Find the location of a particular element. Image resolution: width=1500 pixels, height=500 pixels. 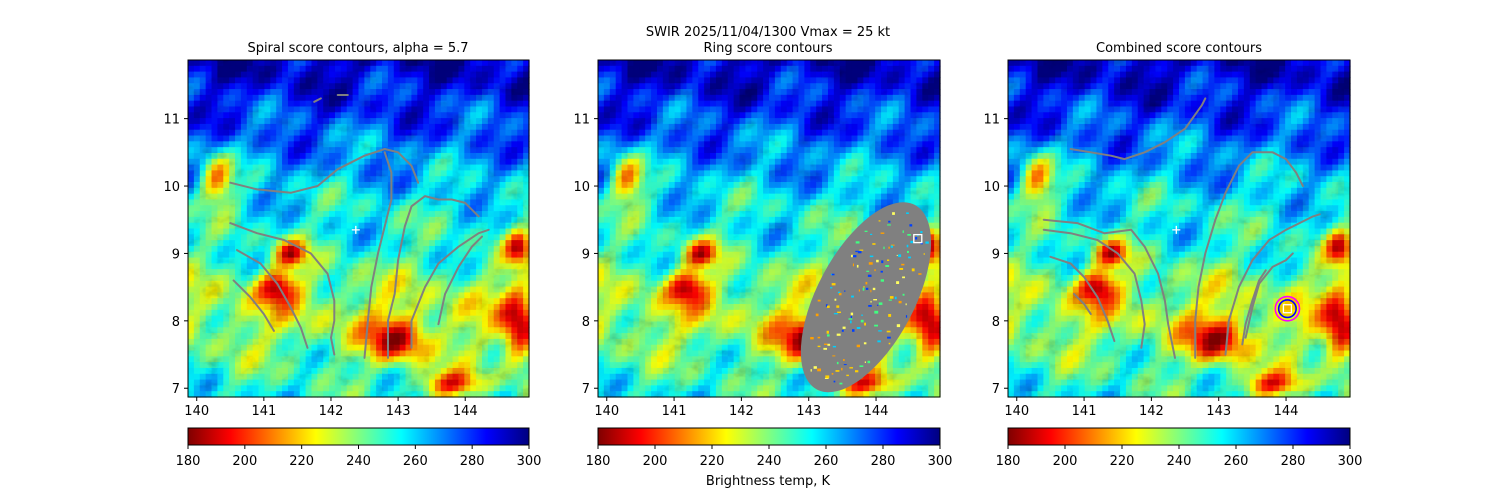

y-tick-label: 7 is located at coordinates (996, 389).